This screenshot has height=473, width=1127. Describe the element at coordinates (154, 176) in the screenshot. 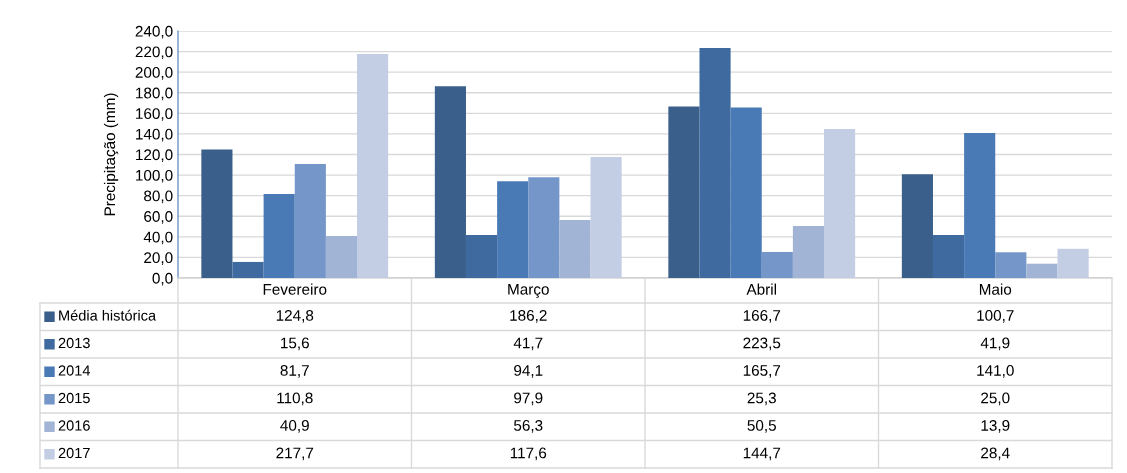

I see `y-tick-label: 100,0` at that location.